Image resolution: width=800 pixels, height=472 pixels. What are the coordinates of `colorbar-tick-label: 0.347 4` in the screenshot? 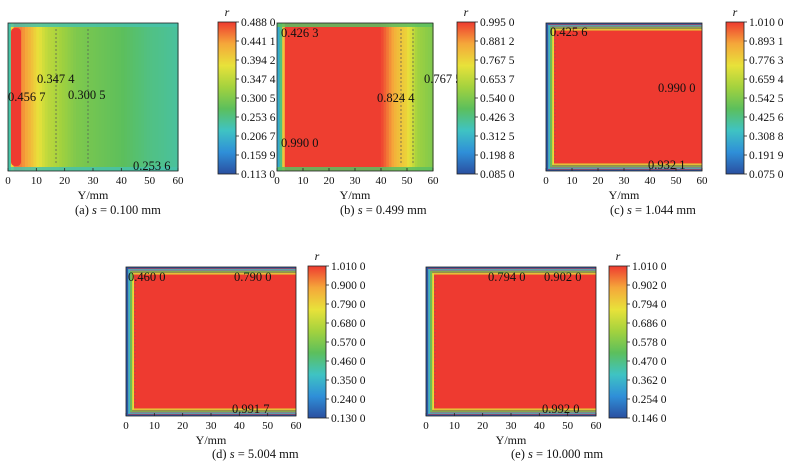 It's located at (258, 80).